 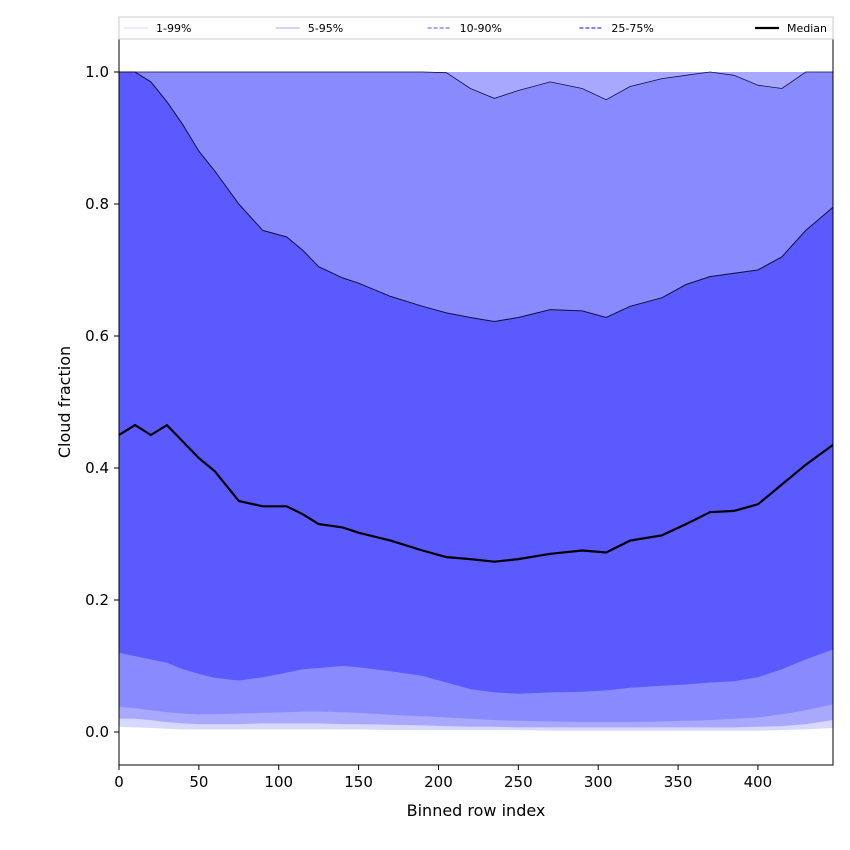 What do you see at coordinates (358, 782) in the screenshot?
I see `x-tick-label: 150` at bounding box center [358, 782].